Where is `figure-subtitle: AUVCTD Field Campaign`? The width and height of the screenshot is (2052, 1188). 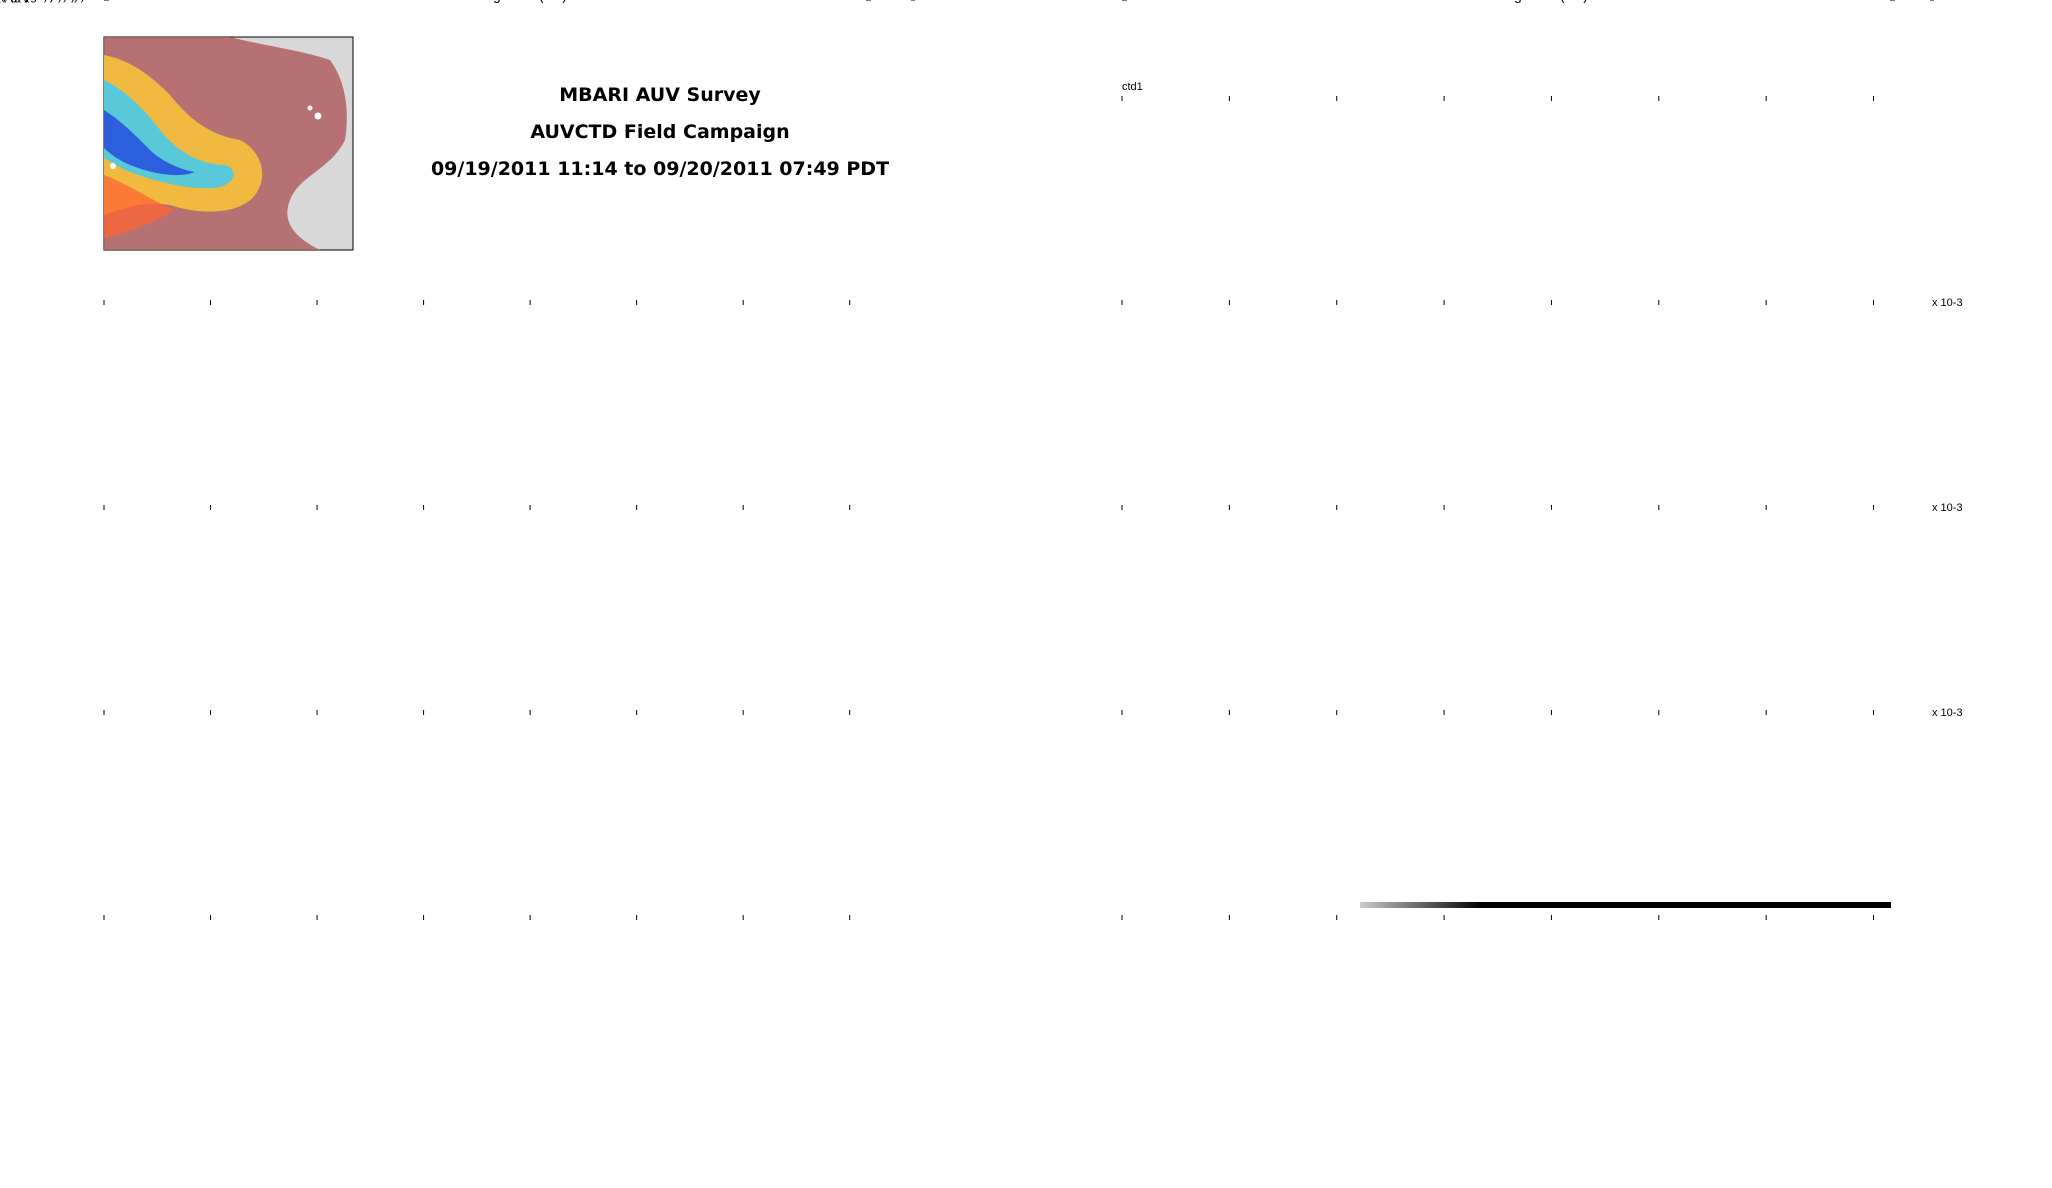 figure-subtitle: AUVCTD Field Campaign is located at coordinates (660, 132).